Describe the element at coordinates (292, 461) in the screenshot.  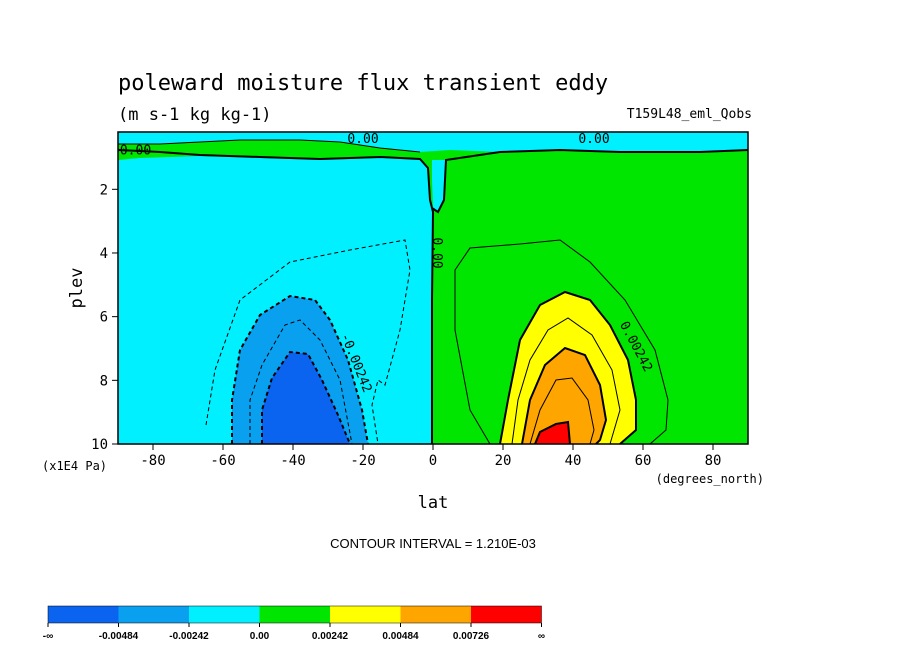
I see `x-tick-label: -40` at that location.